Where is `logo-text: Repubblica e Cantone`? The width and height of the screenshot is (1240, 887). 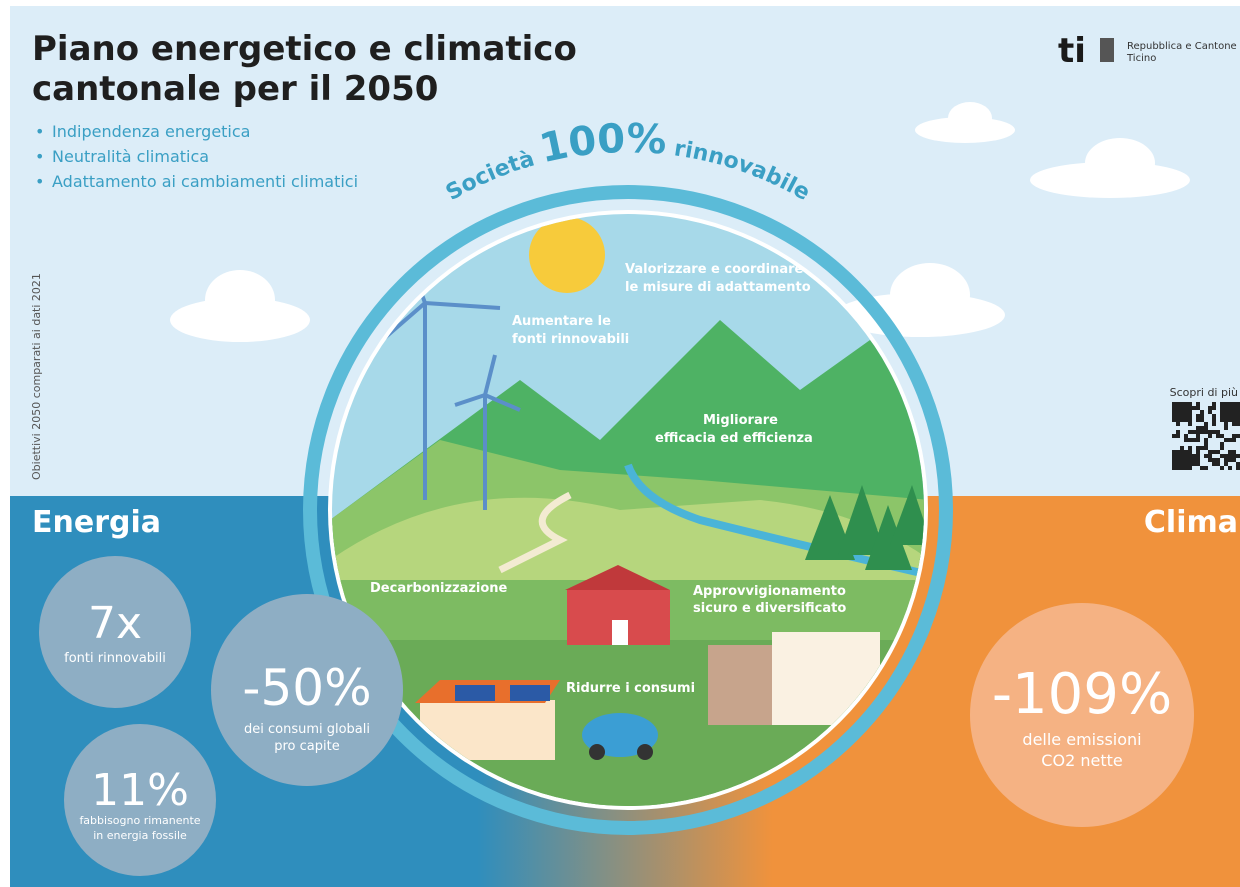
logo-text: Repubblica e Cantone is located at coordinates (1182, 46).